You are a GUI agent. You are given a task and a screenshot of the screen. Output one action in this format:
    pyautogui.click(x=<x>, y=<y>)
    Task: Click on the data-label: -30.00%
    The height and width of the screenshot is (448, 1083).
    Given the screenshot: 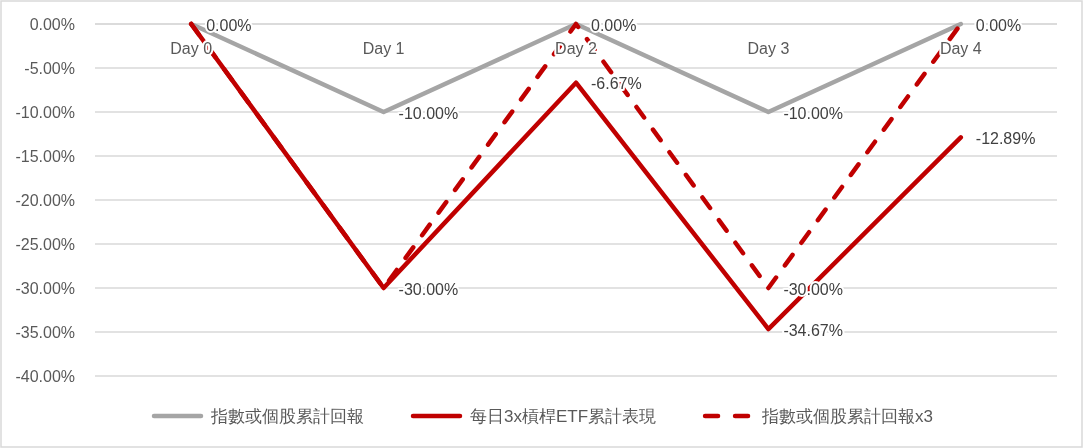 What is the action you would take?
    pyautogui.click(x=428, y=289)
    